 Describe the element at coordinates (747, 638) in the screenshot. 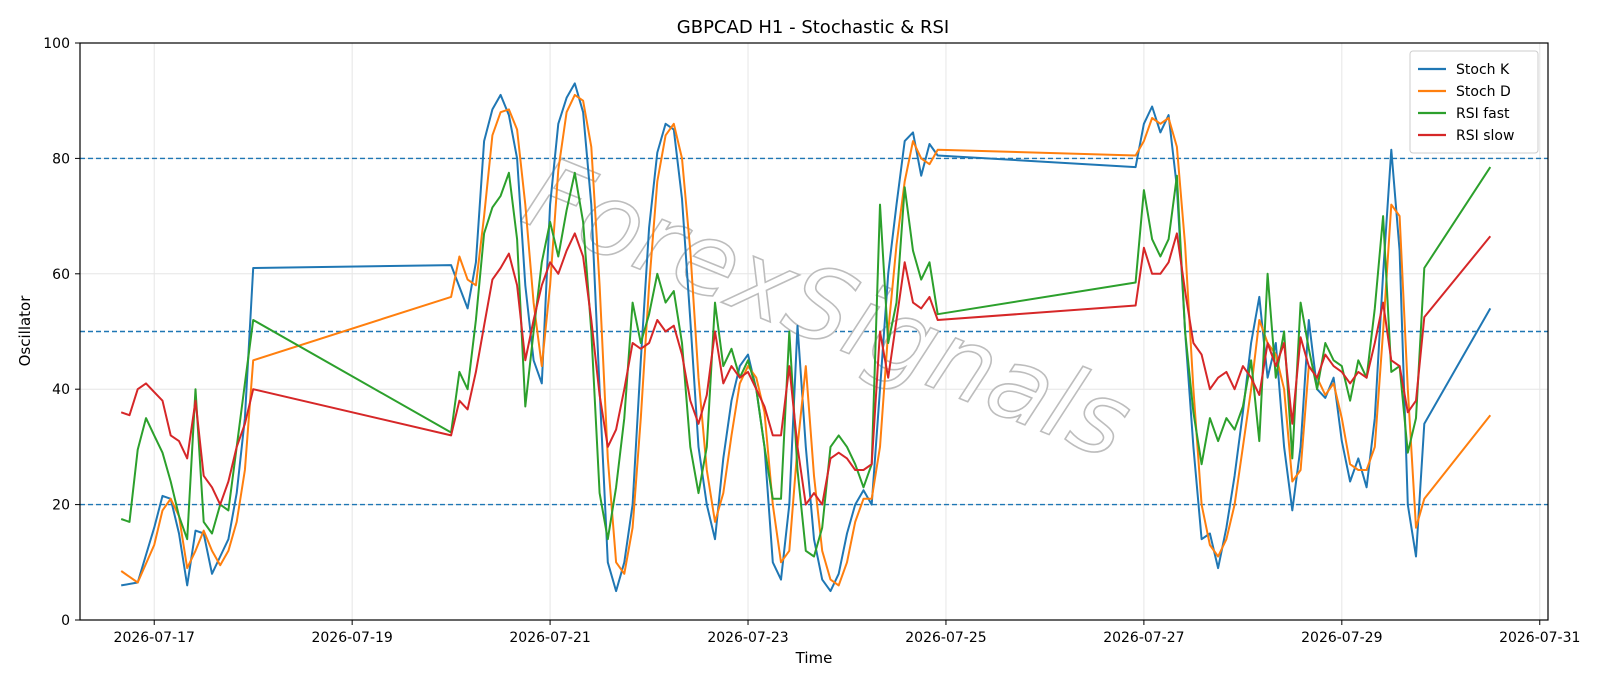

I see `x-tick-label: 2026-07-23` at that location.